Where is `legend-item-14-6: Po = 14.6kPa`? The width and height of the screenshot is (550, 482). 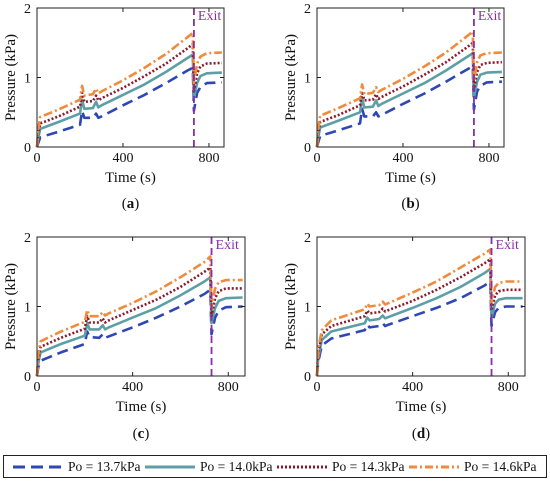
legend-item-14-6: Po = 14.6kPa is located at coordinates (472, 467).